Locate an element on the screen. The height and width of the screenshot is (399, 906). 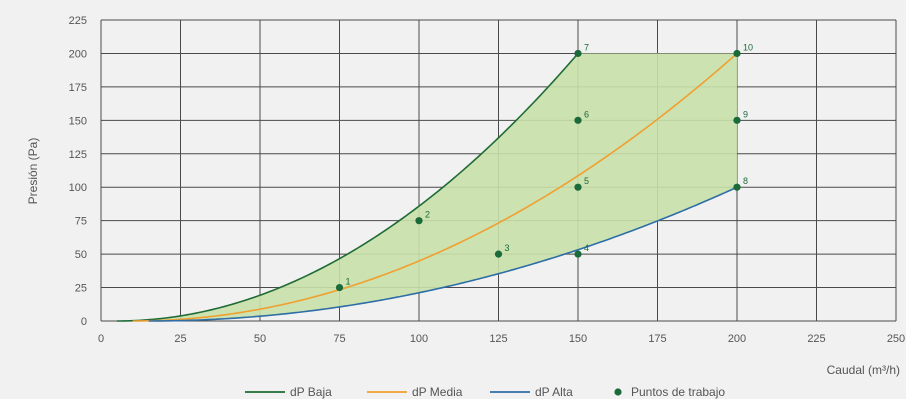
y-tick-label: 150 is located at coordinates (78, 121).